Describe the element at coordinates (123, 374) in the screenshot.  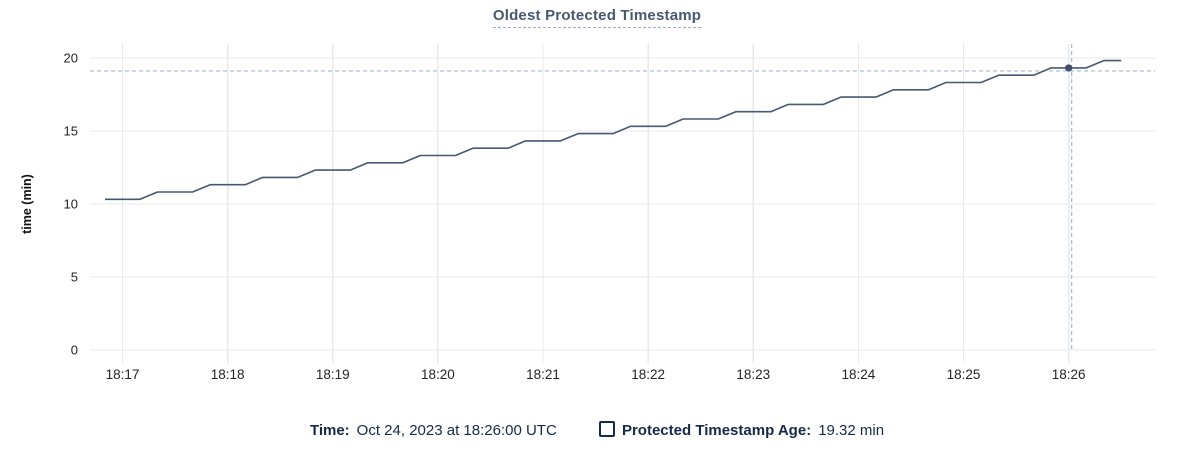
I see `x-tick-label: 18:17` at that location.